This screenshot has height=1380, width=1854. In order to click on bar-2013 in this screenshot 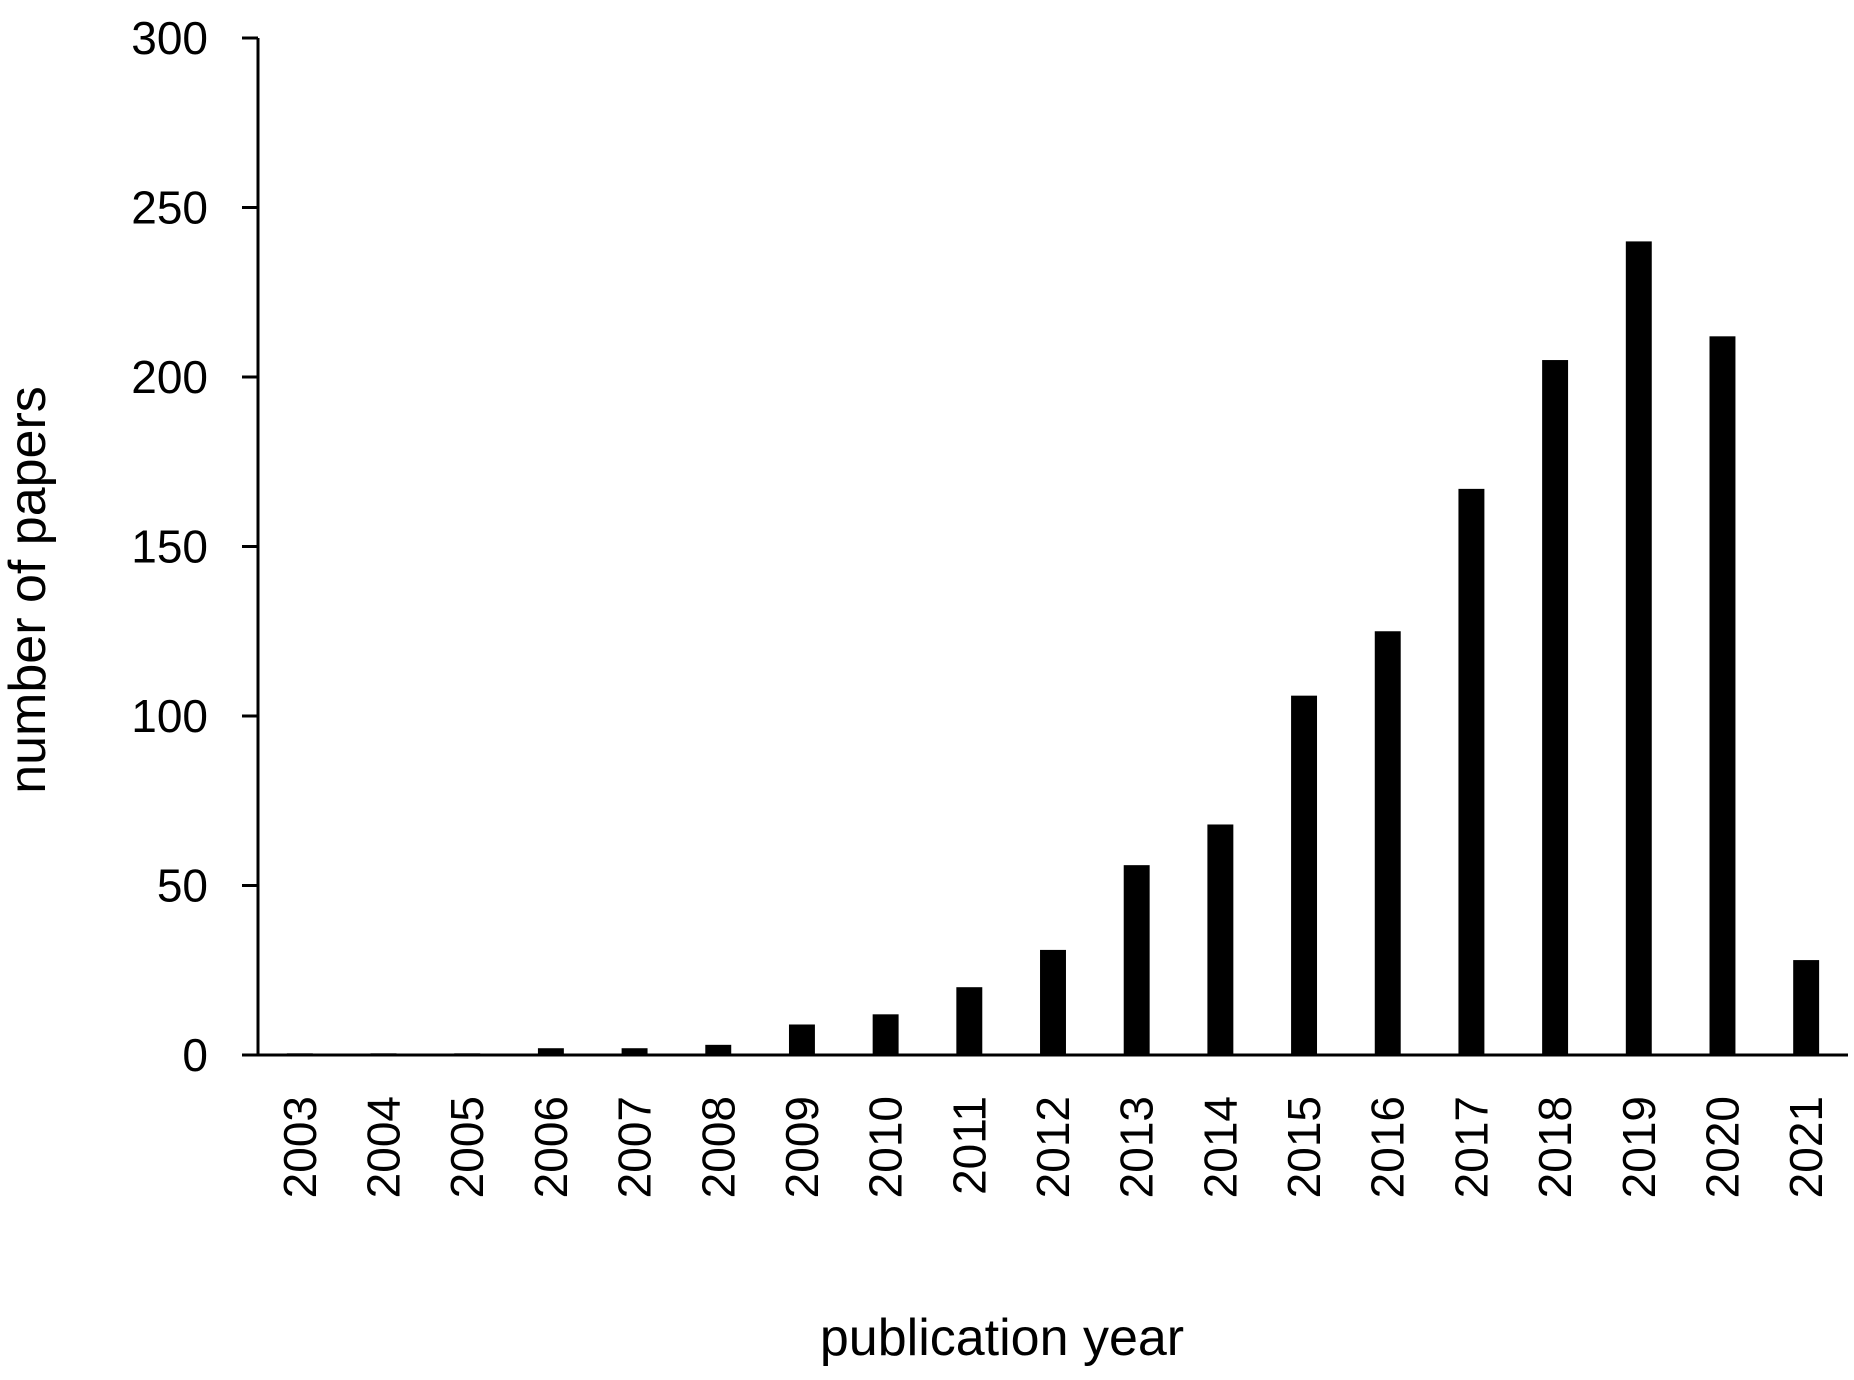, I will do `click(1136, 960)`.